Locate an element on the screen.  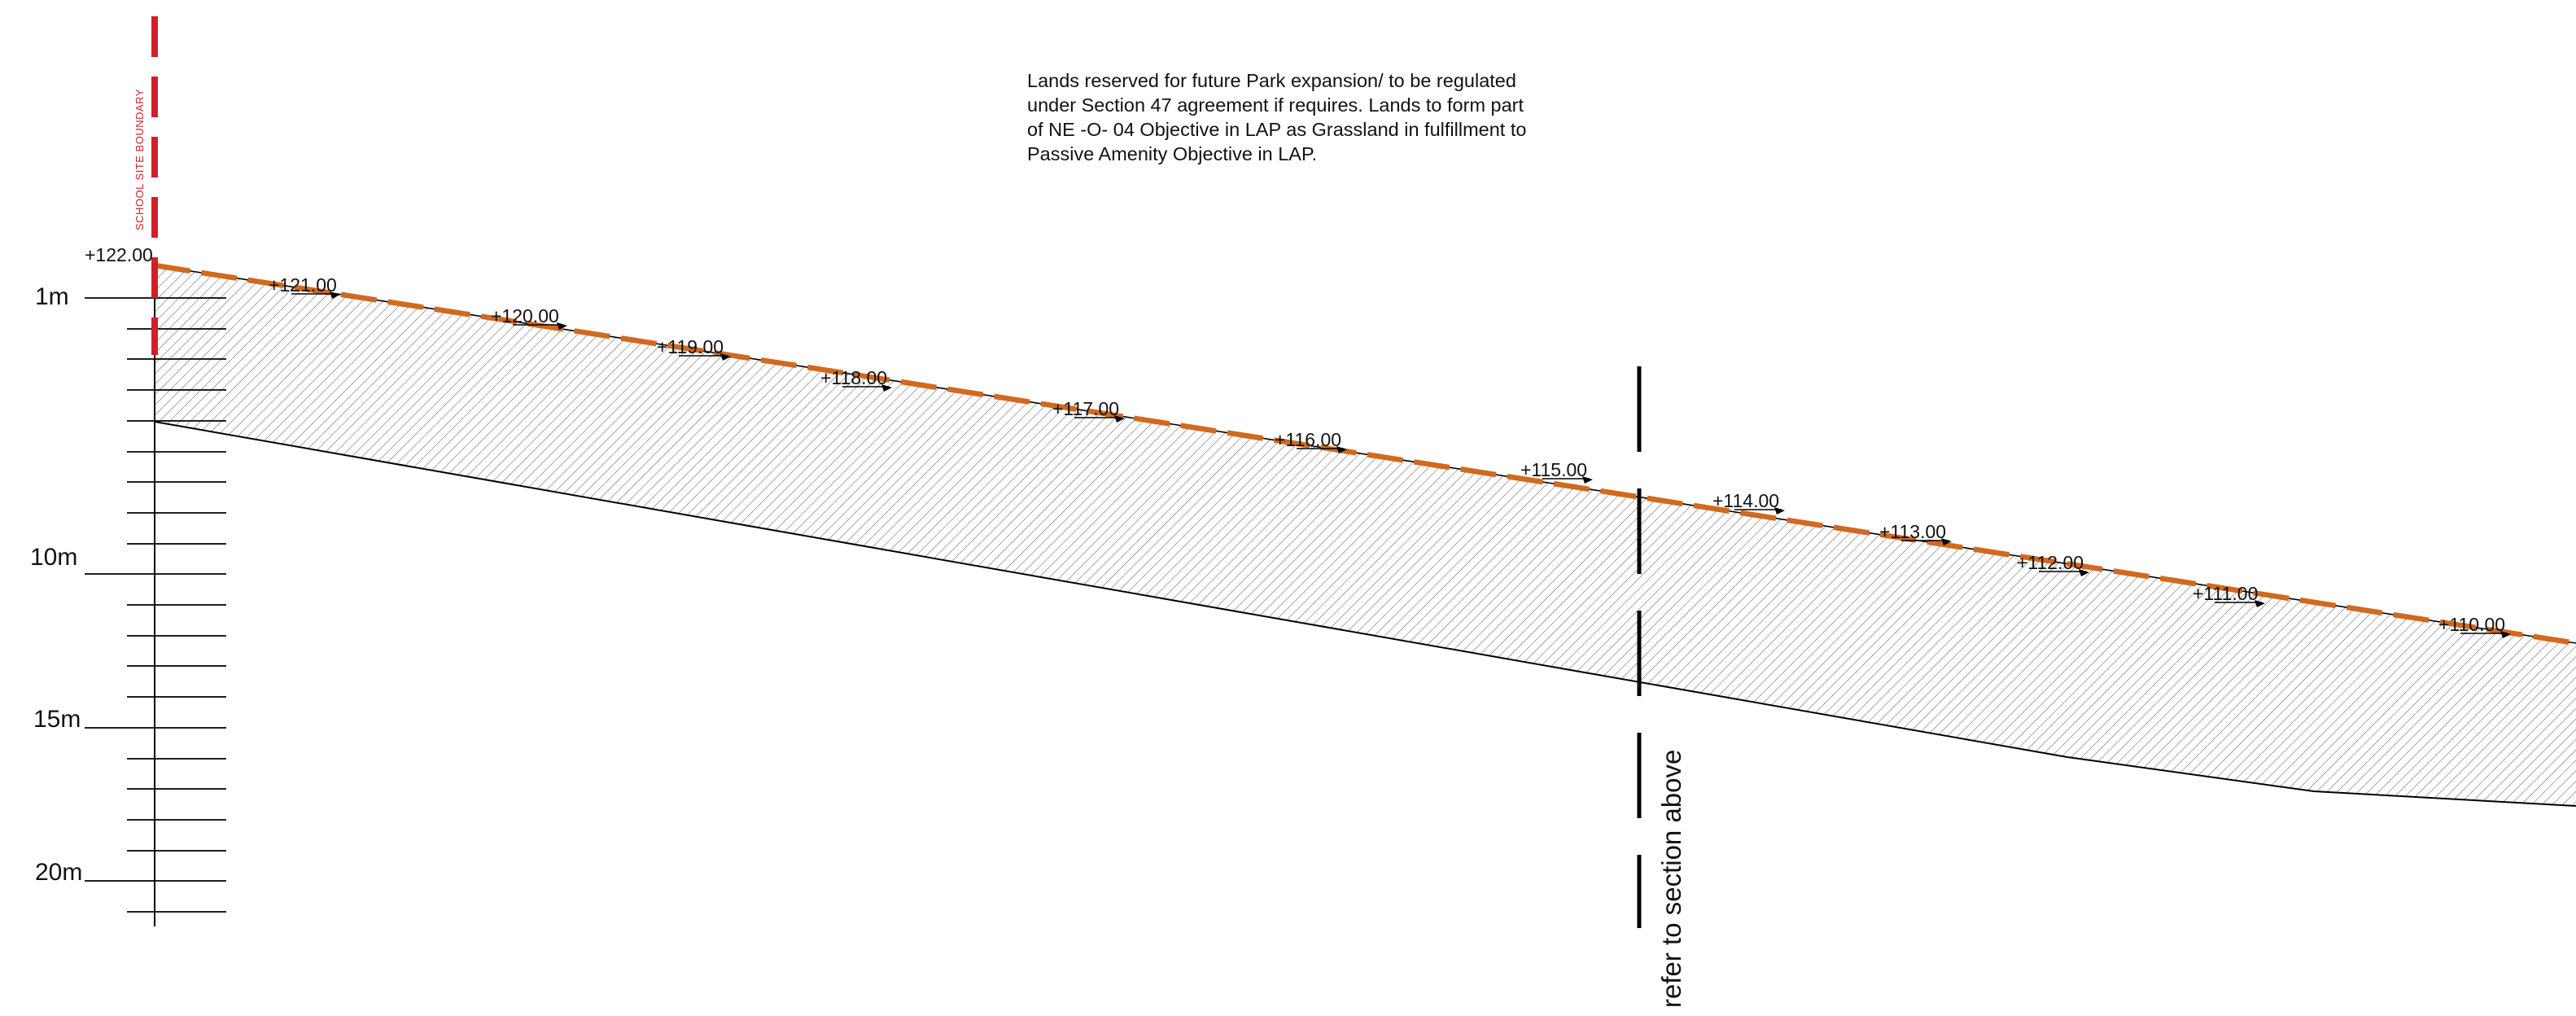
svg-text: +119.00 is located at coordinates (690, 346).